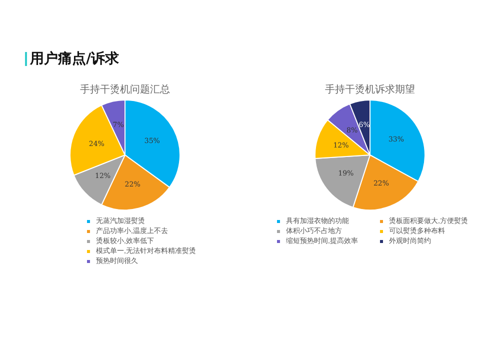  Describe the element at coordinates (125, 90) in the screenshot. I see `chart-title: 手持干烫机问题汇总` at that location.